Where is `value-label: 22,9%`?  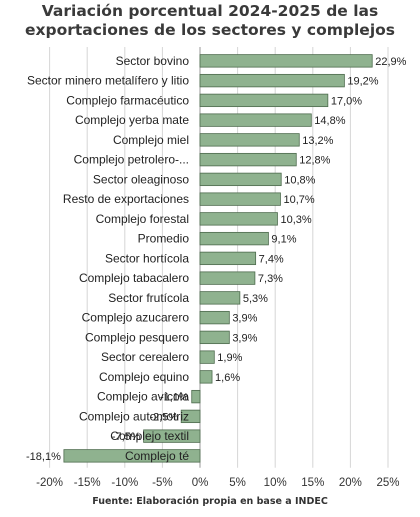
value-label: 22,9% is located at coordinates (390, 62).